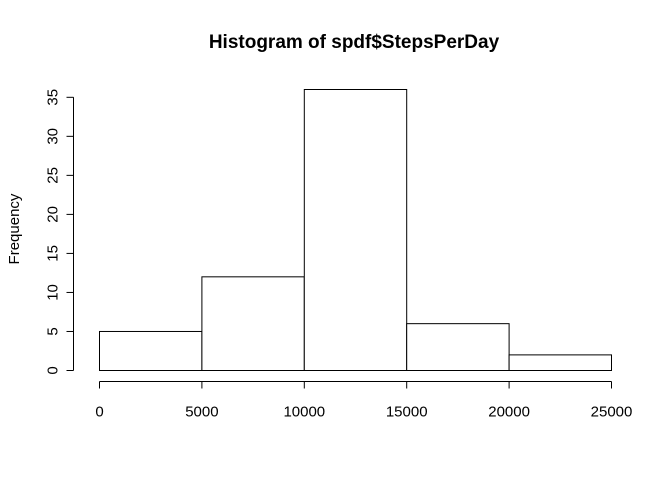  What do you see at coordinates (407, 412) in the screenshot?
I see `x-tick-label-3: 15000` at bounding box center [407, 412].